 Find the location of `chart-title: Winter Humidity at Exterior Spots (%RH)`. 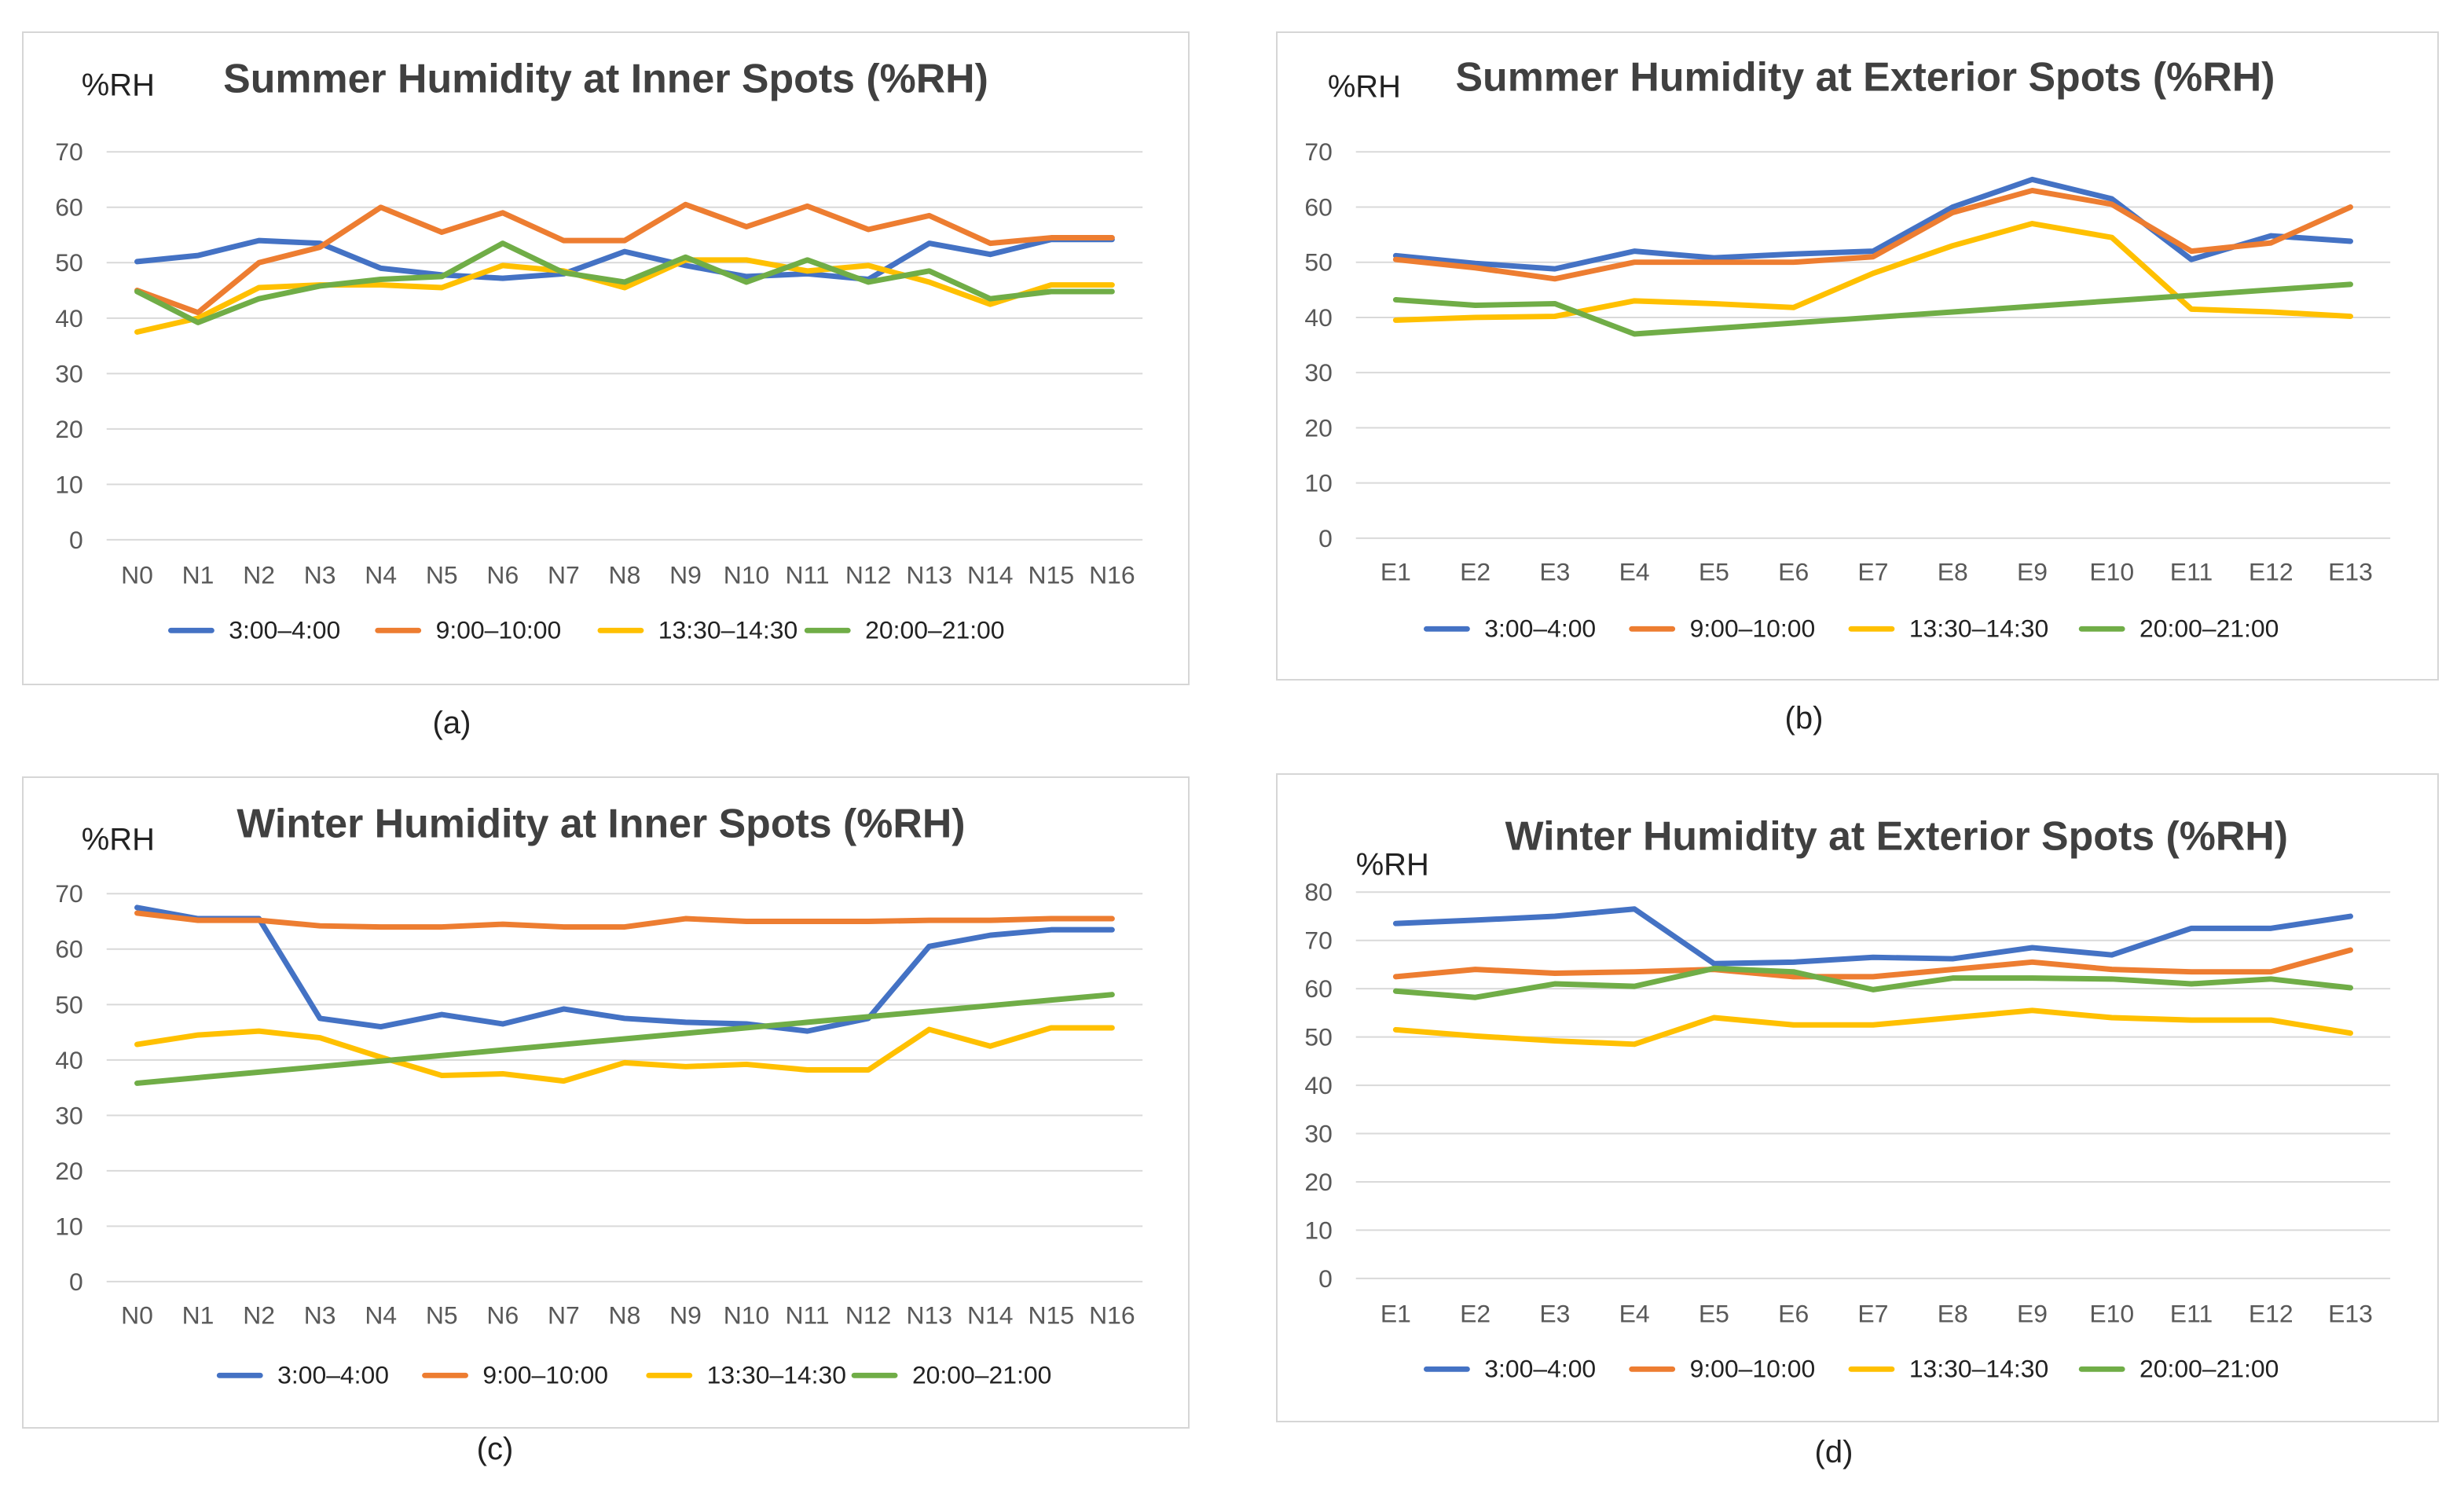

chart-title: Winter Humidity at Exterior Spots (%RH) is located at coordinates (1896, 836).